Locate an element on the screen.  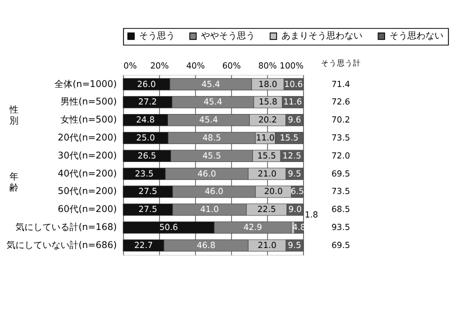
data-label: 23.5 is located at coordinates (144, 173).